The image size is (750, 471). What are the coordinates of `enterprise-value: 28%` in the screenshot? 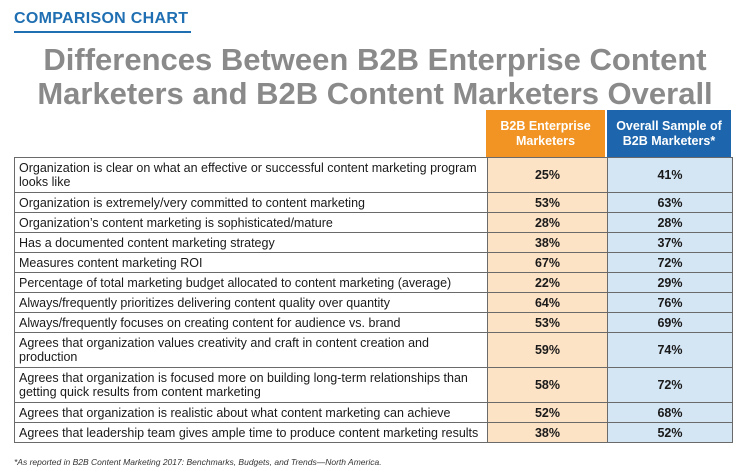 It's located at (547, 222).